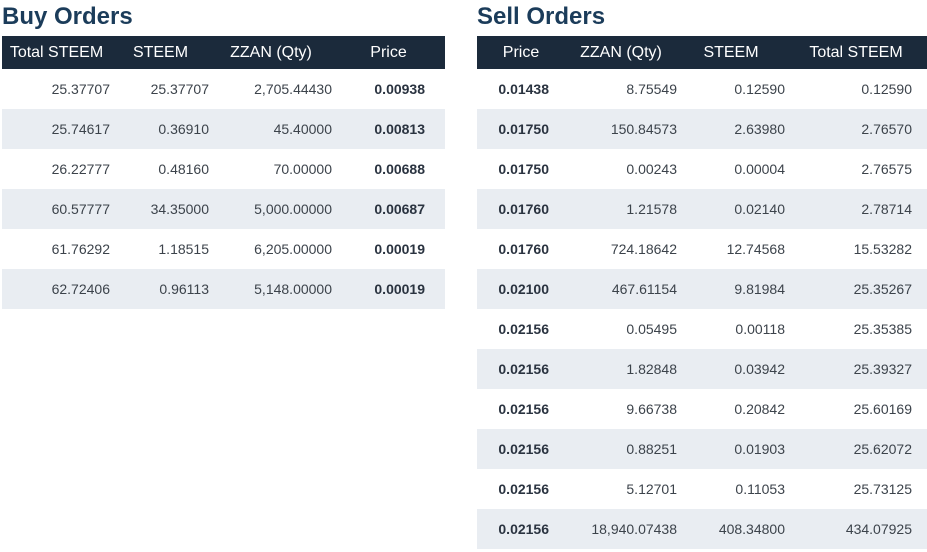 Image resolution: width=927 pixels, height=552 pixels. What do you see at coordinates (755, 249) in the screenshot?
I see `sell-cell-steem: 12.74568` at bounding box center [755, 249].